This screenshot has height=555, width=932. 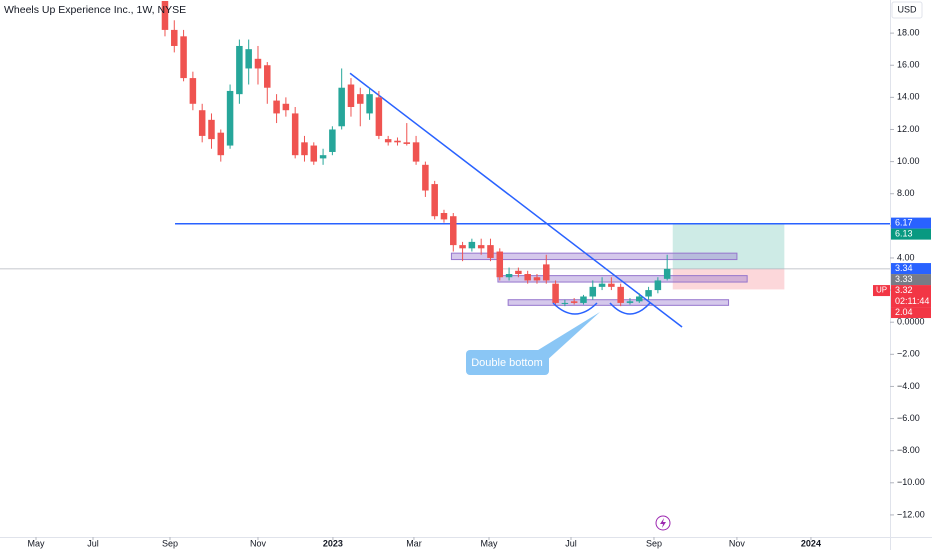 What do you see at coordinates (904, 222) in the screenshot?
I see `price-label: 6.17` at bounding box center [904, 222].